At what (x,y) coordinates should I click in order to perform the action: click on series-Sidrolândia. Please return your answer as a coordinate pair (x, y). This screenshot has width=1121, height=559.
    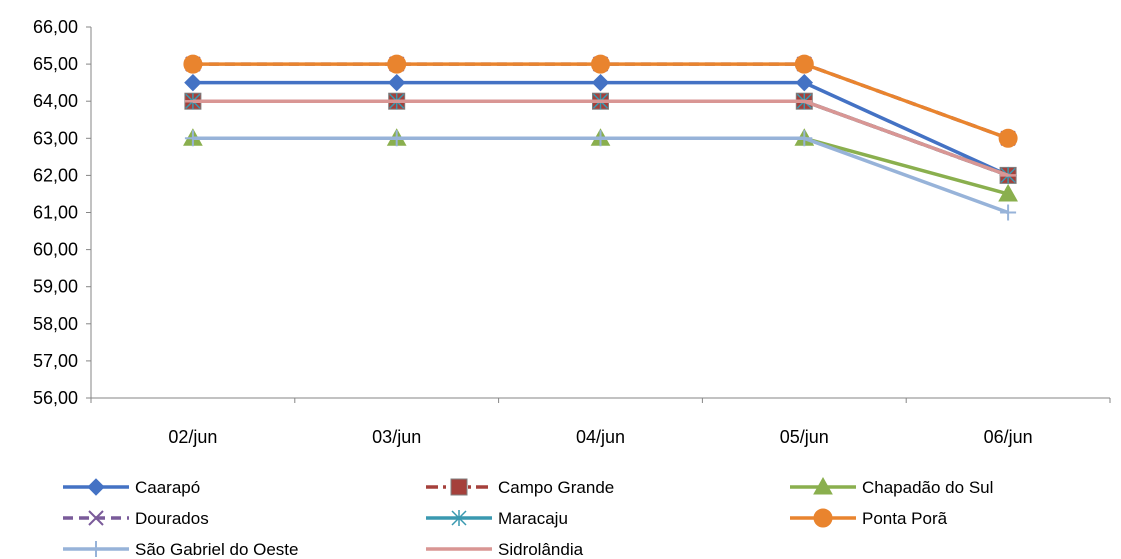
    Looking at the image, I should click on (600, 138).